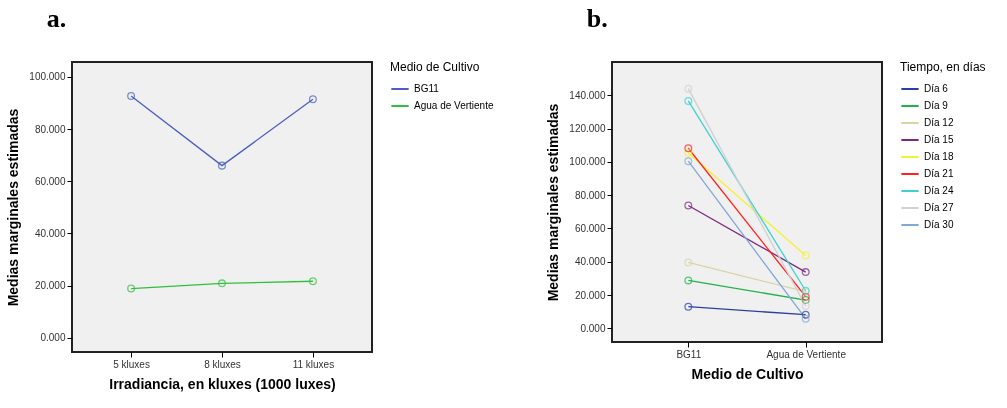 This screenshot has width=1007, height=408. What do you see at coordinates (435, 67) in the screenshot?
I see `legend-title: Medio de Cultivo` at bounding box center [435, 67].